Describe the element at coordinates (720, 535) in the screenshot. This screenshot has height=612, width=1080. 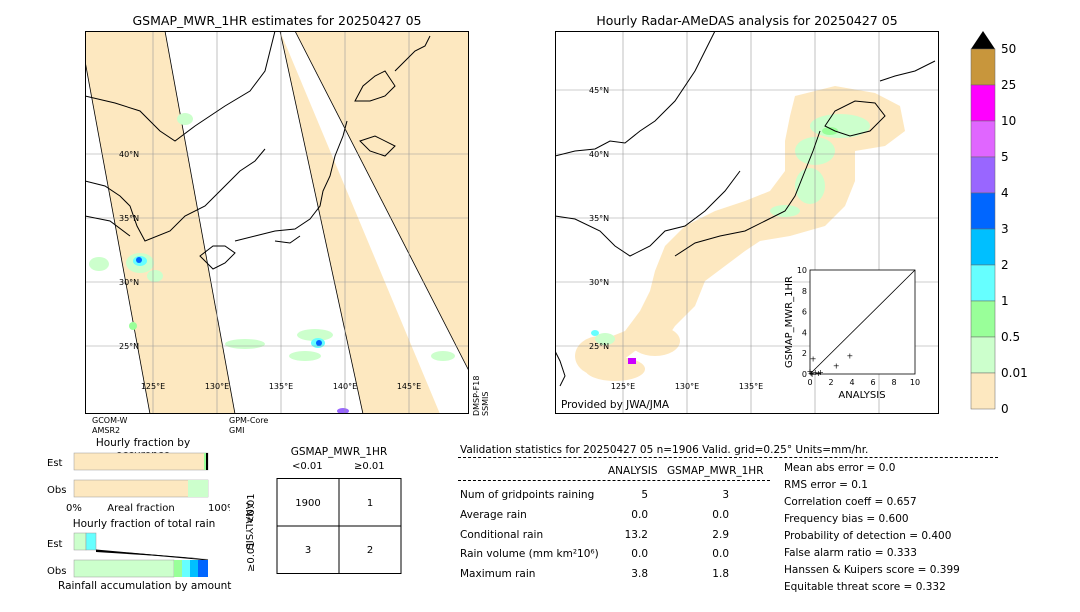
I see `stat-row-gsmap: 2.9` at that location.